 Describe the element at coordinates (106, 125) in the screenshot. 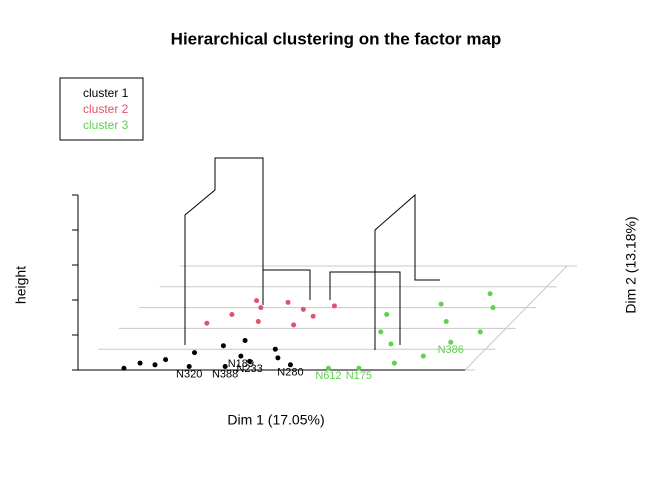

I see `legend-label: cluster 3` at that location.